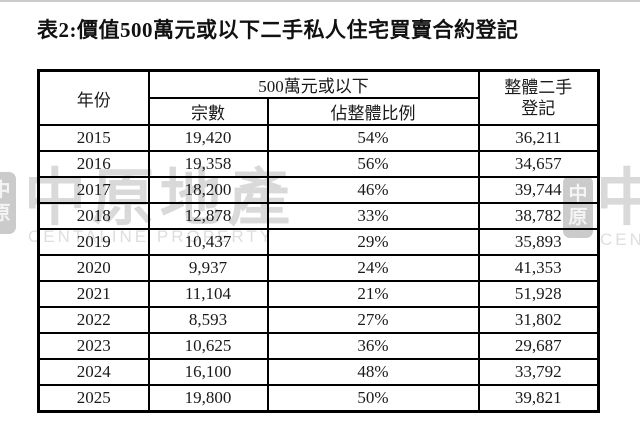 Image resolution: width=640 pixels, height=444 pixels. Describe the element at coordinates (373, 346) in the screenshot. I see `cell-share: 36%` at that location.